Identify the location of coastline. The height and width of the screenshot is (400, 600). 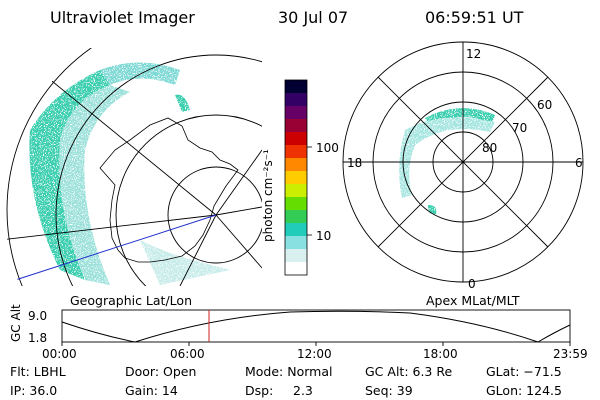
(169, 190).